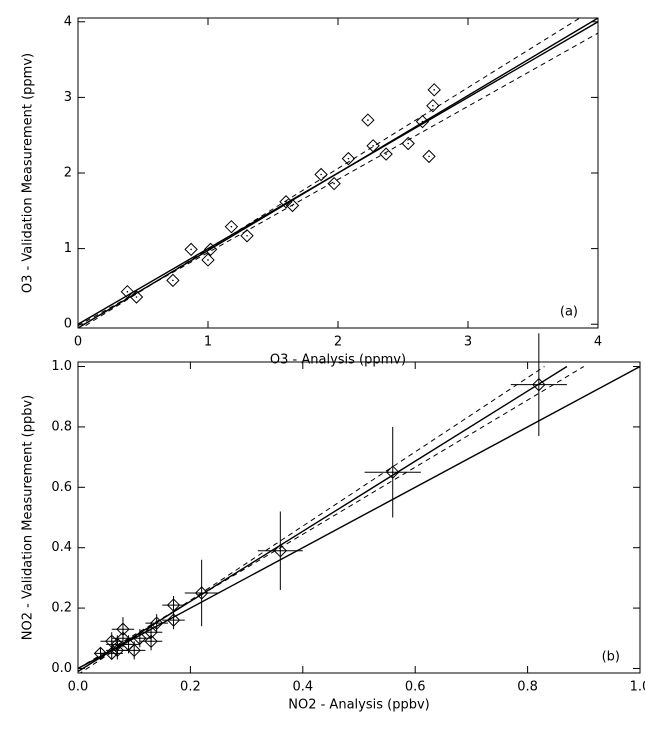  Describe the element at coordinates (598, 342) in the screenshot. I see `x-tick-label: 4` at that location.